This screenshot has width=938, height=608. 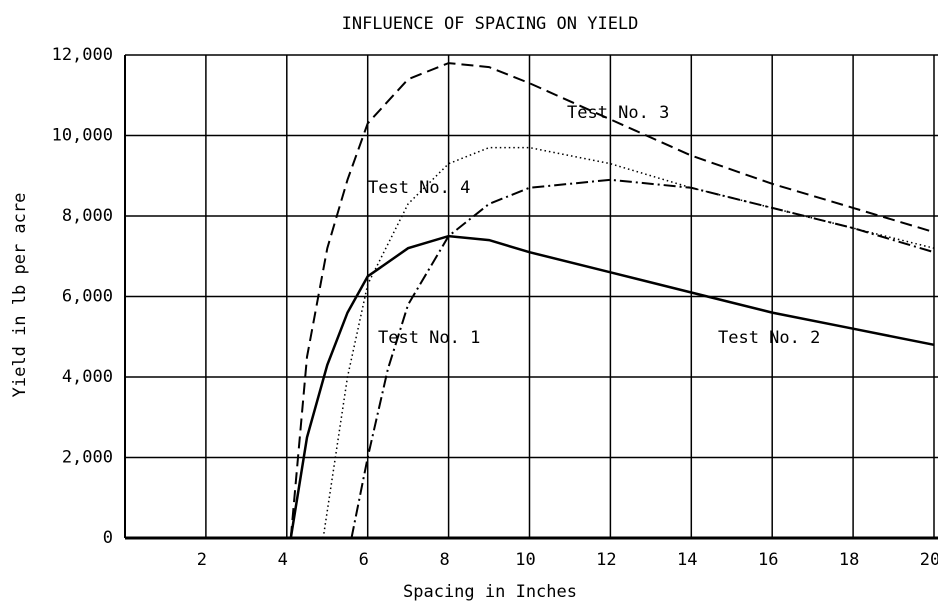 What do you see at coordinates (87, 377) in the screenshot?
I see `y-tick-label: 4,000` at bounding box center [87, 377].